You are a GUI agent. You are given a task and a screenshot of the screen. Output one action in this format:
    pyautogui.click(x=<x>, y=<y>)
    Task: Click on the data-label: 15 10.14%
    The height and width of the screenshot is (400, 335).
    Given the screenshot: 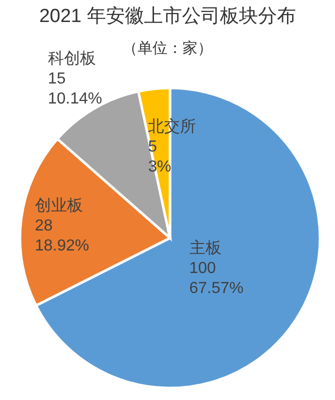 What is the action you would take?
    pyautogui.click(x=75, y=89)
    